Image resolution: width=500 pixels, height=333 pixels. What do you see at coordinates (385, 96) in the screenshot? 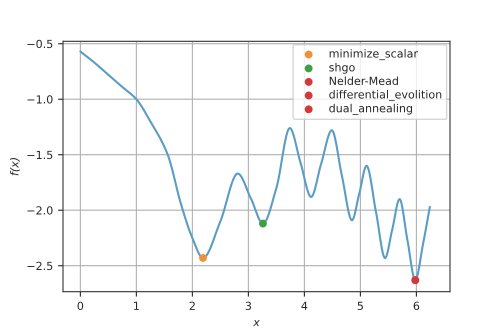
I see `legend-label: differential_evolition` at bounding box center [385, 96].